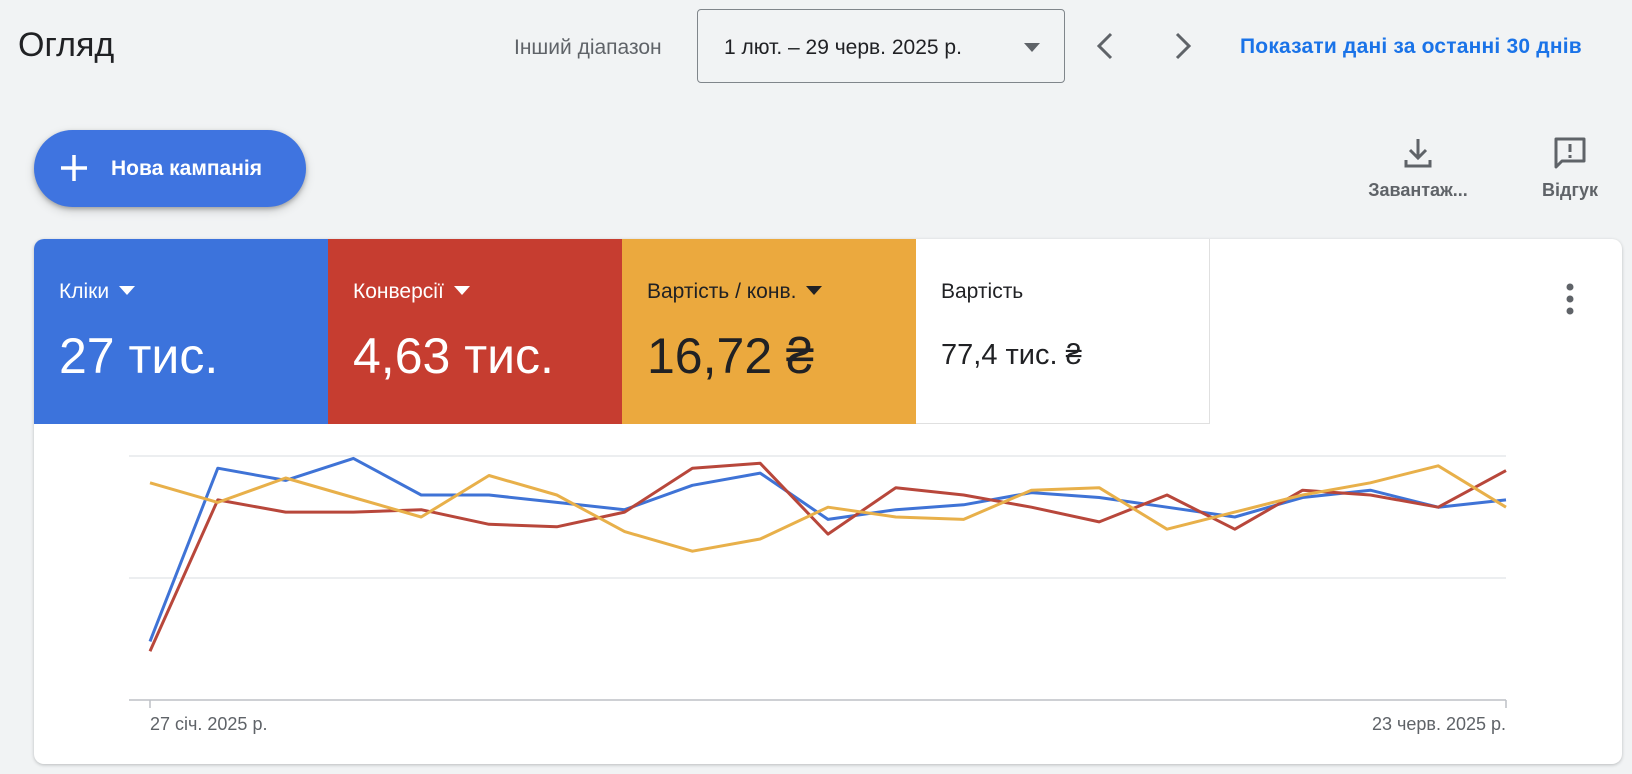  Describe the element at coordinates (66, 45) in the screenshot. I see `page-title: Огляд` at that location.